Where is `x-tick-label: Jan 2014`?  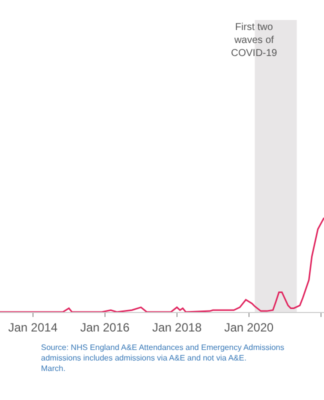
x-tick-label: Jan 2014 is located at coordinates (33, 327).